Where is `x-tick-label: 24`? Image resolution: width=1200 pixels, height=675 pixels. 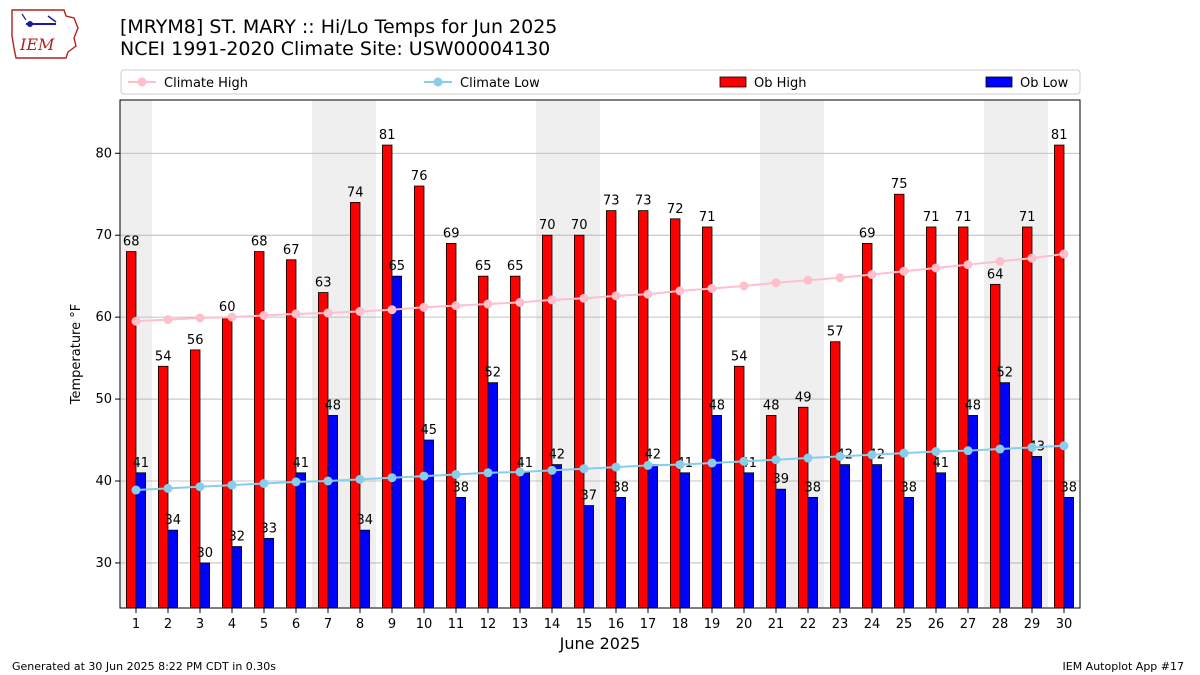
x-tick-label: 24 is located at coordinates (872, 624).